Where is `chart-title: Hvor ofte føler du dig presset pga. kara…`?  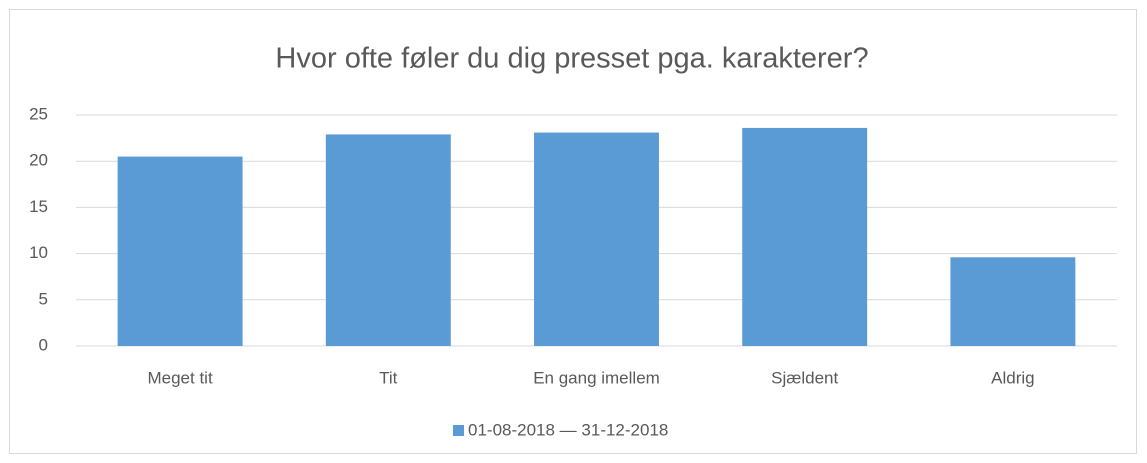
chart-title: Hvor ofte føler du dig presset pga. kara… is located at coordinates (571, 59).